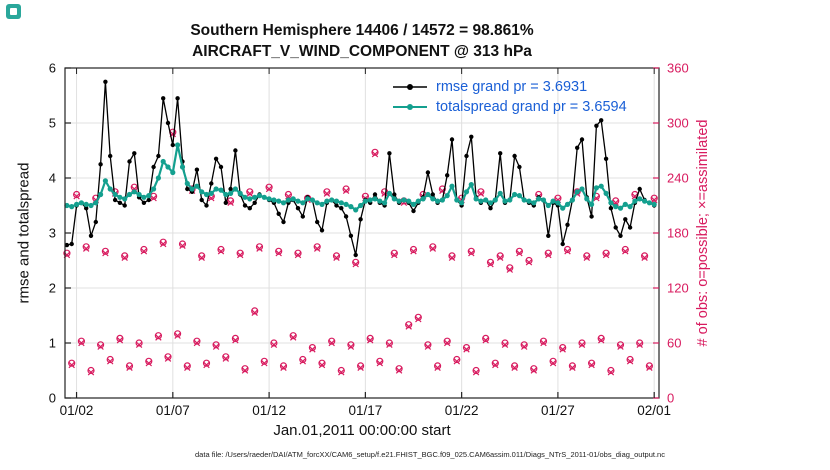 The height and width of the screenshot is (470, 830). Describe the element at coordinates (52, 233) in the screenshot. I see `svg-text: 3` at that location.